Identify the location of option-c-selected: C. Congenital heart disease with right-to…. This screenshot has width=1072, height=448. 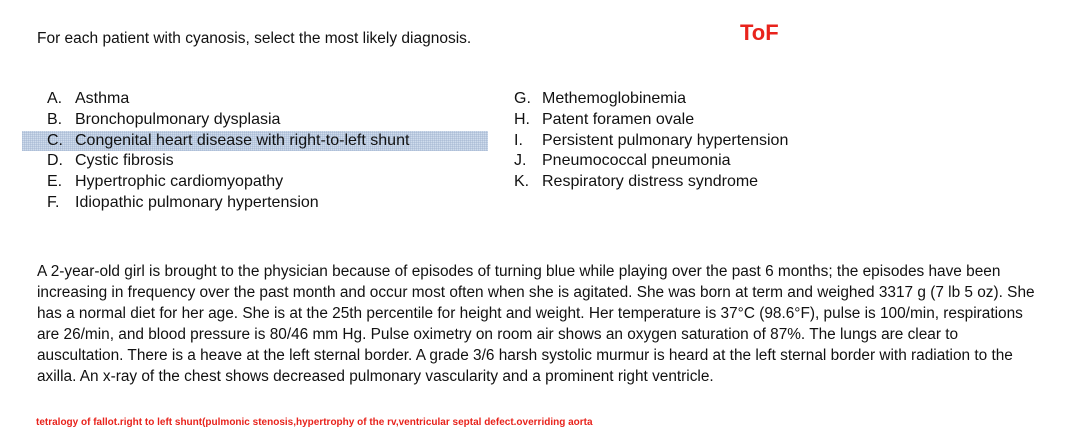
(255, 141).